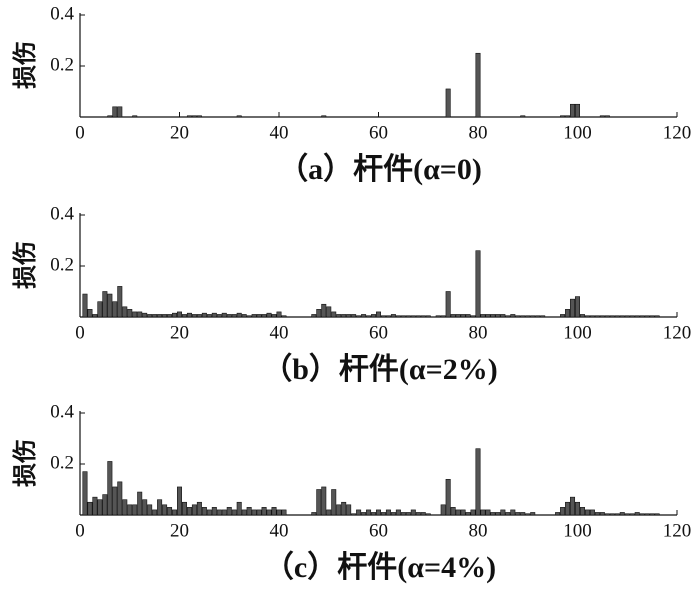 This screenshot has width=700, height=599. Describe the element at coordinates (380, 567) in the screenshot. I see `x-axis-label: （c）杆件(α=4%)` at that location.